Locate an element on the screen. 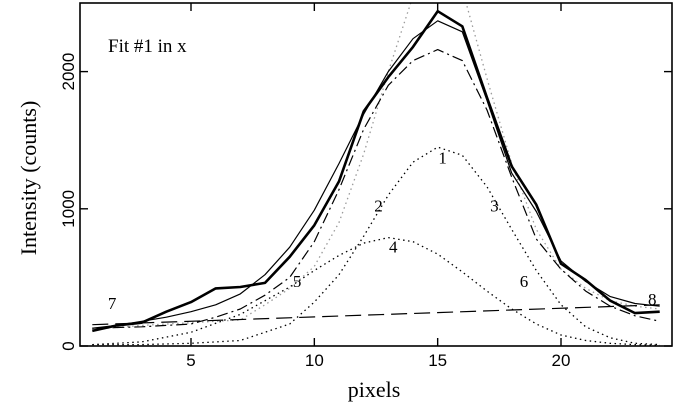 The width and height of the screenshot is (680, 402). component-label-1: 1 is located at coordinates (442, 158).